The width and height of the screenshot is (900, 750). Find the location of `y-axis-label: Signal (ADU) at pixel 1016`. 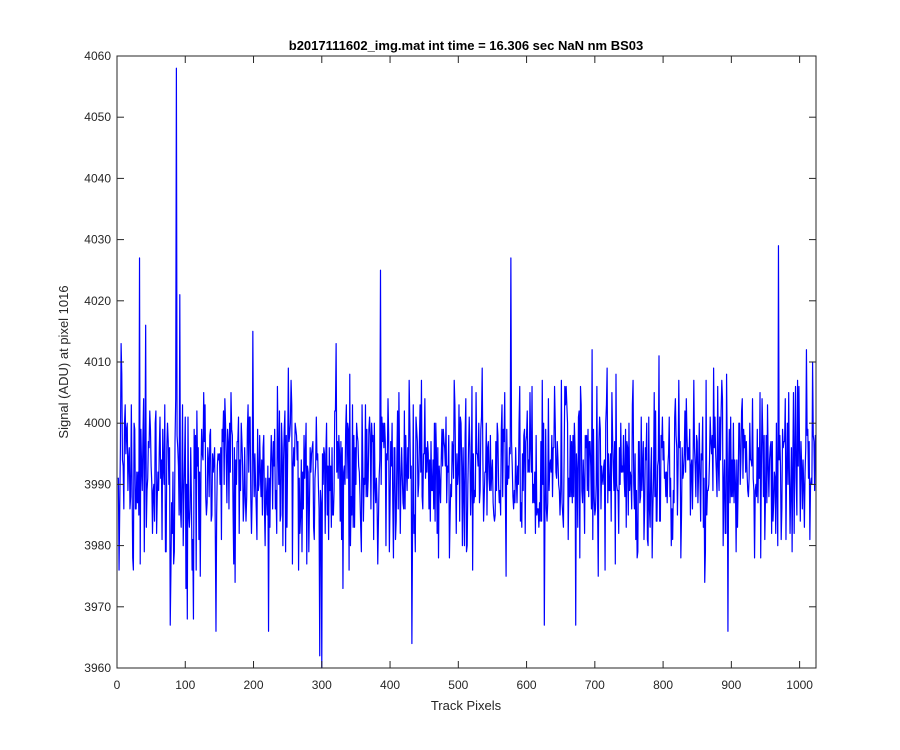

y-axis-label: Signal (ADU) at pixel 1016 is located at coordinates (63, 361).